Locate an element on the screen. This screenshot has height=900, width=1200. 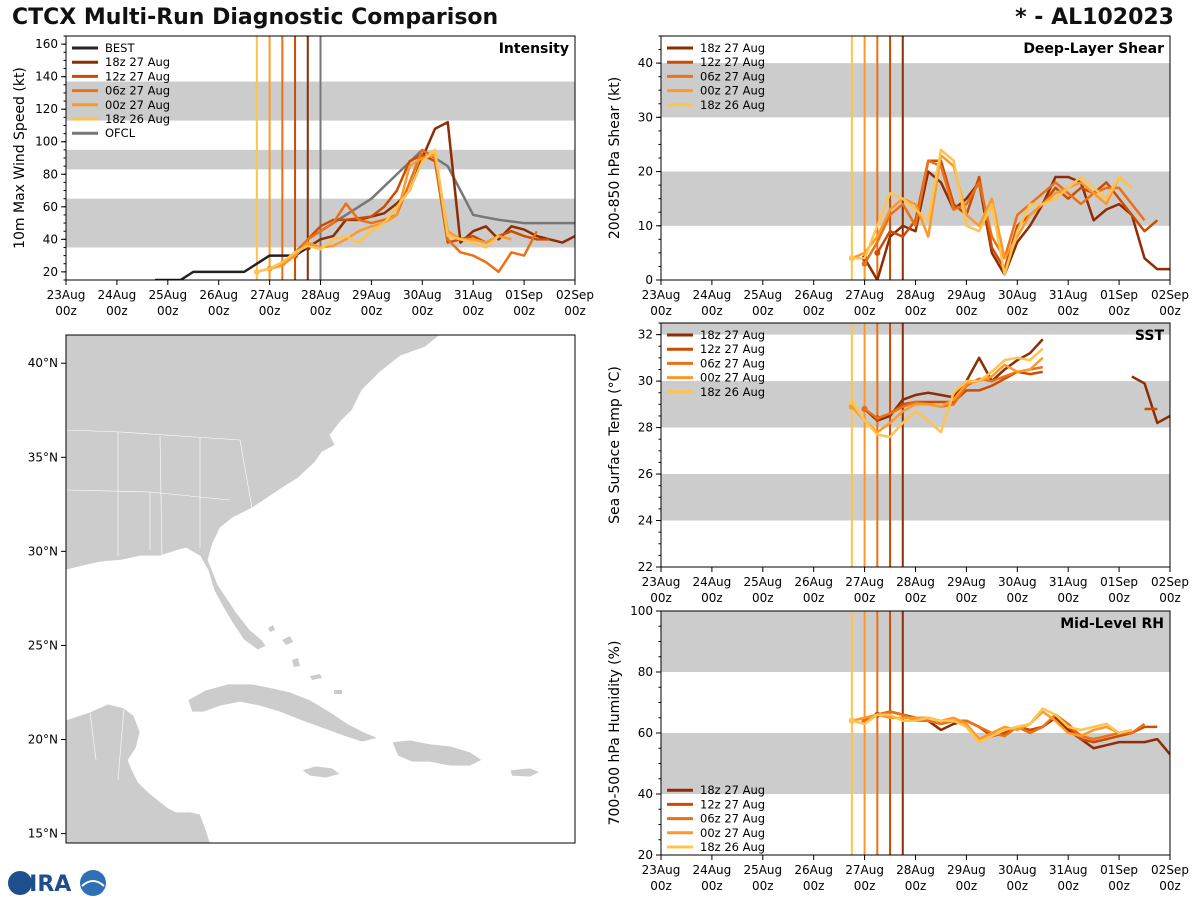
intensity-title: Intensity is located at coordinates (534, 49).